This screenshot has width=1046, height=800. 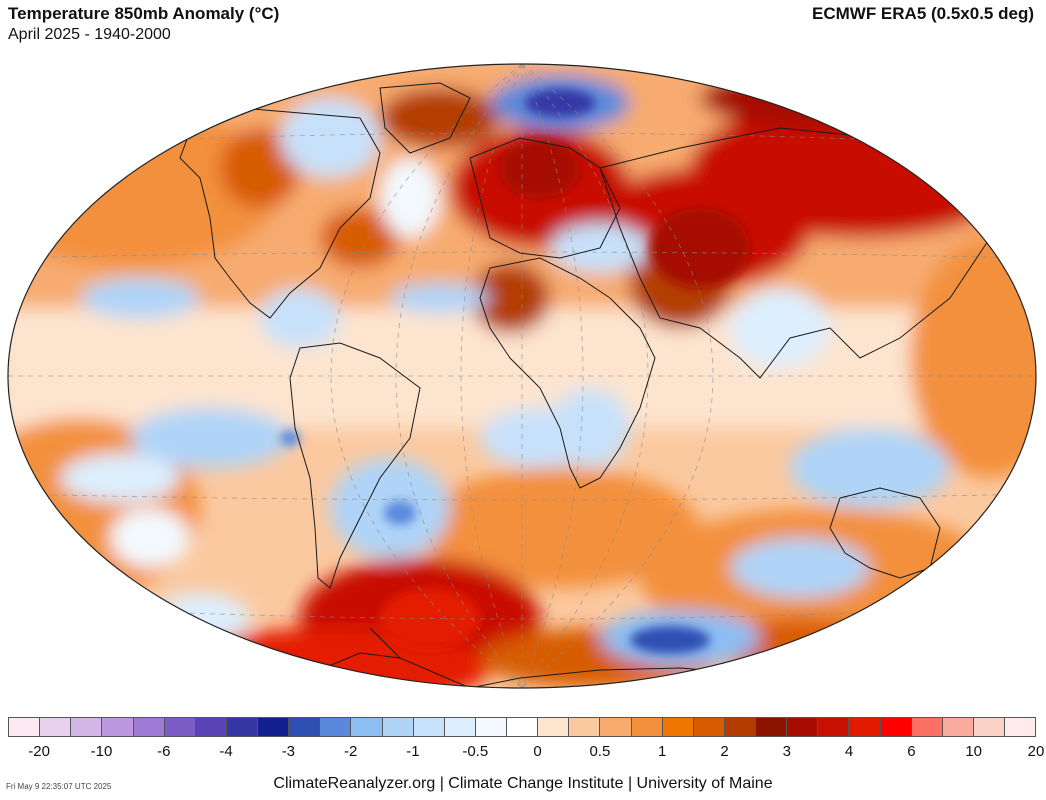 I want to click on color-scale-ticks: -20 -10 -6 -4 -3 -2 -1 -0.5 0 0.5 1 2 3 4 6 10 20, so click(x=526, y=753).